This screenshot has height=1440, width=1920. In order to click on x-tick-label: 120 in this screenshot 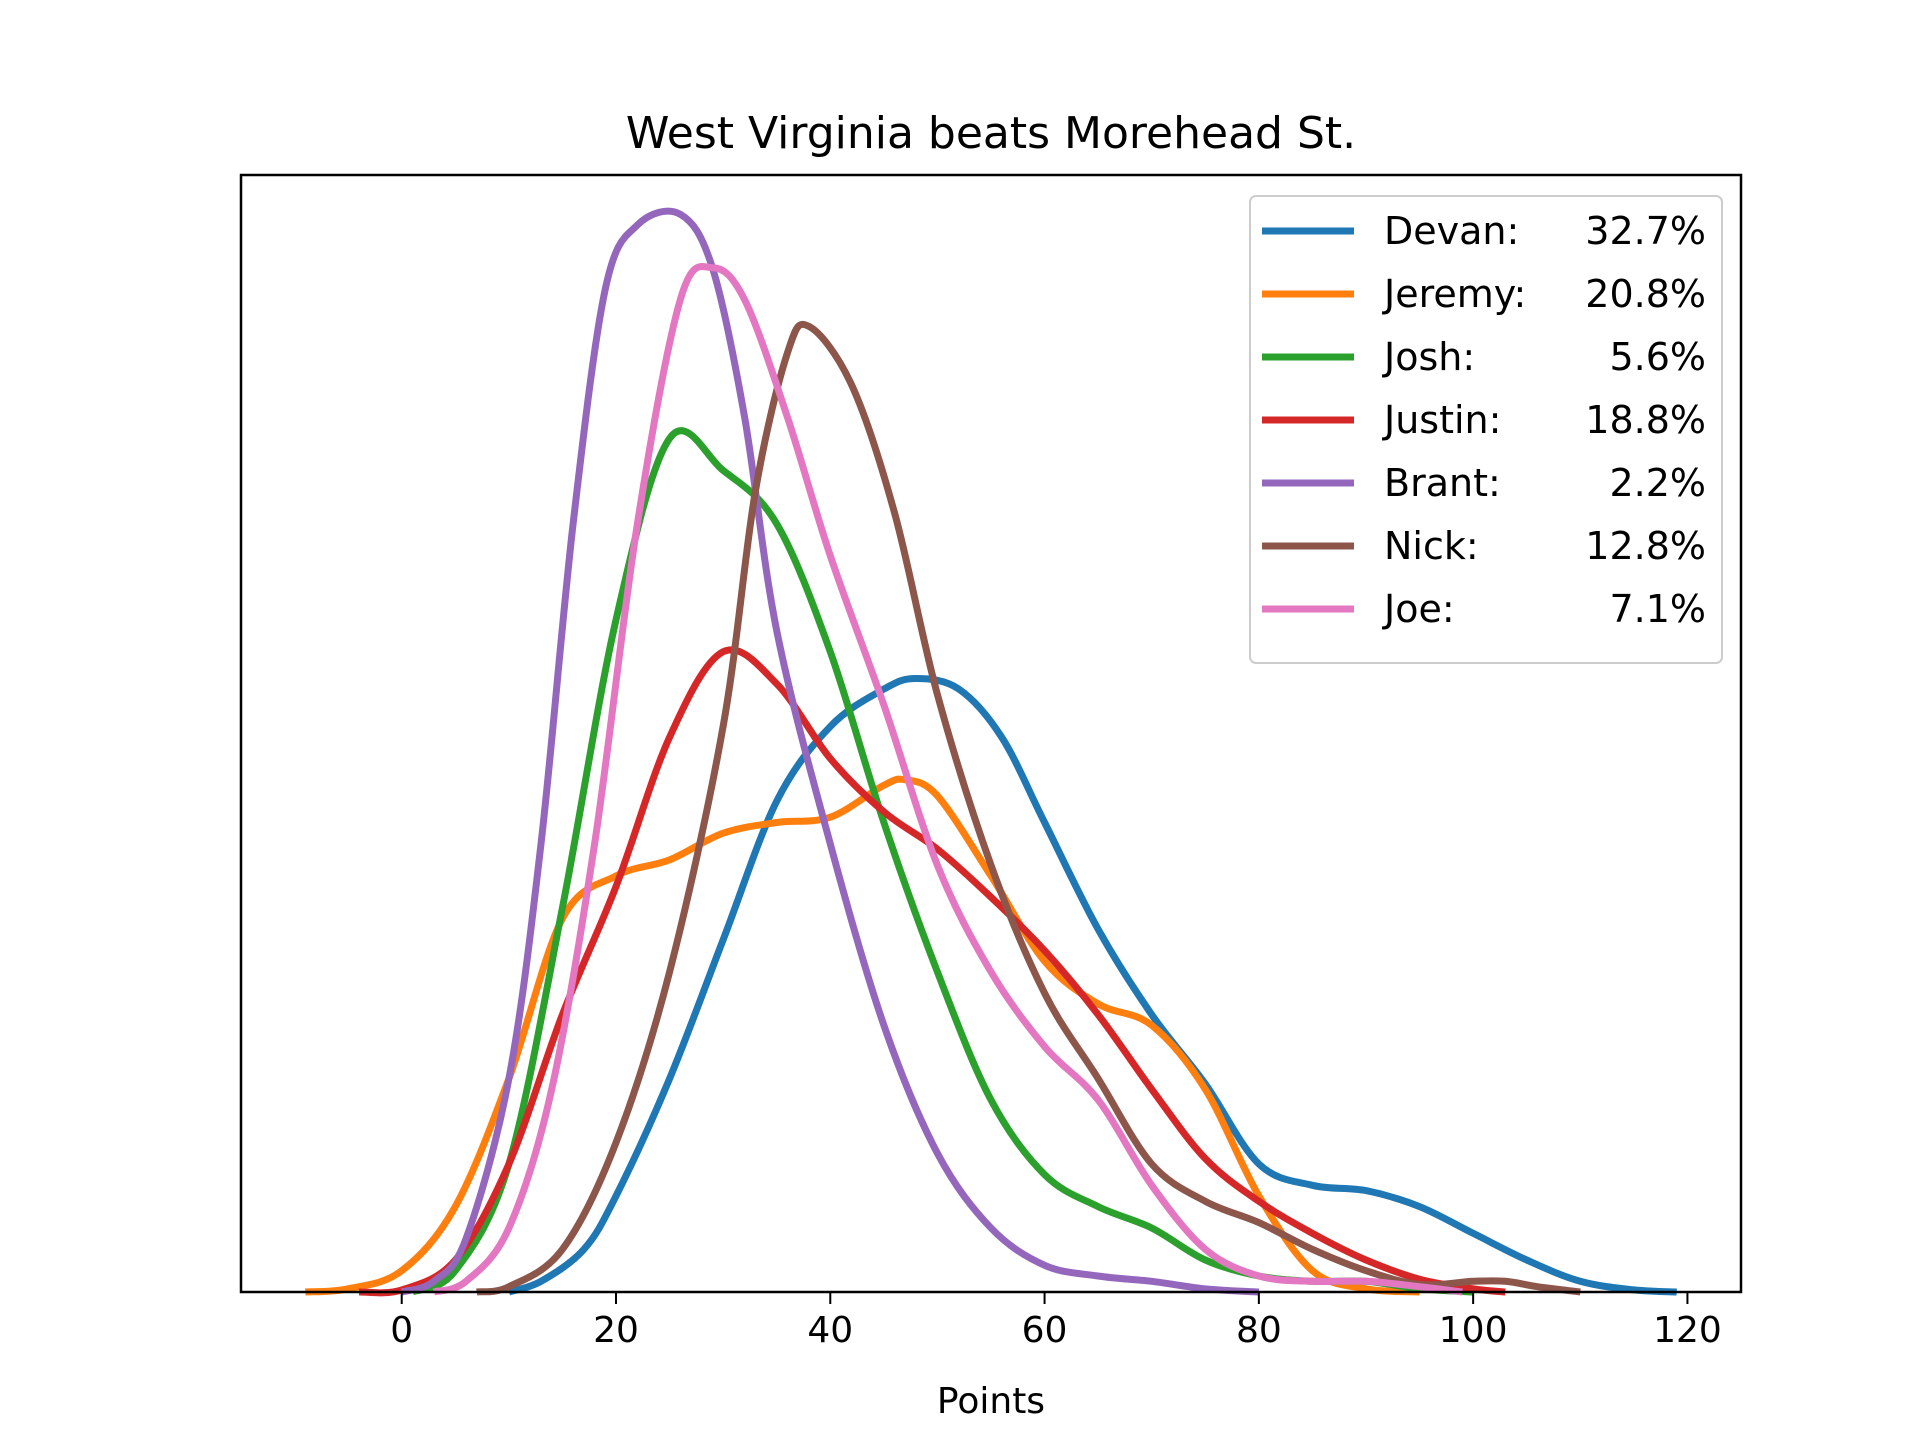, I will do `click(1687, 1330)`.